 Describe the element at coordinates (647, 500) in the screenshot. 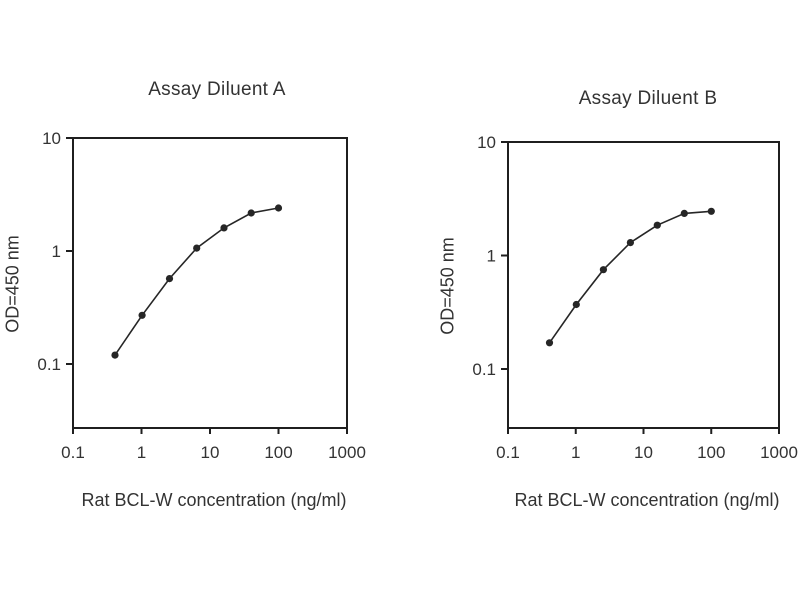

I see `chart-b-xlabel: Rat BCL-W concentration (ng/ml)` at that location.